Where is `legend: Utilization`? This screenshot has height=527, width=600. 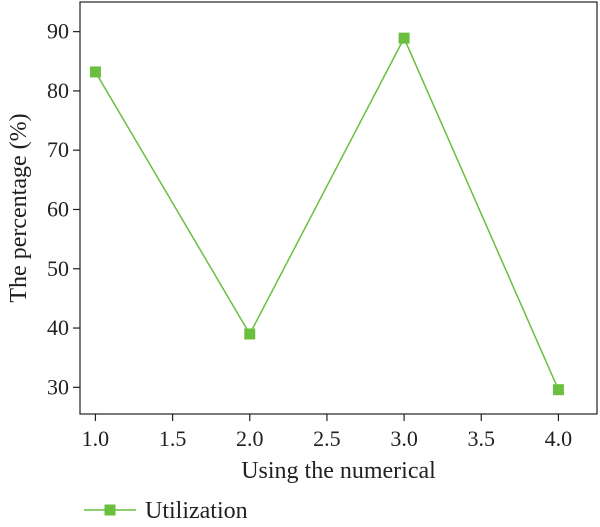 legend: Utilization is located at coordinates (166, 511).